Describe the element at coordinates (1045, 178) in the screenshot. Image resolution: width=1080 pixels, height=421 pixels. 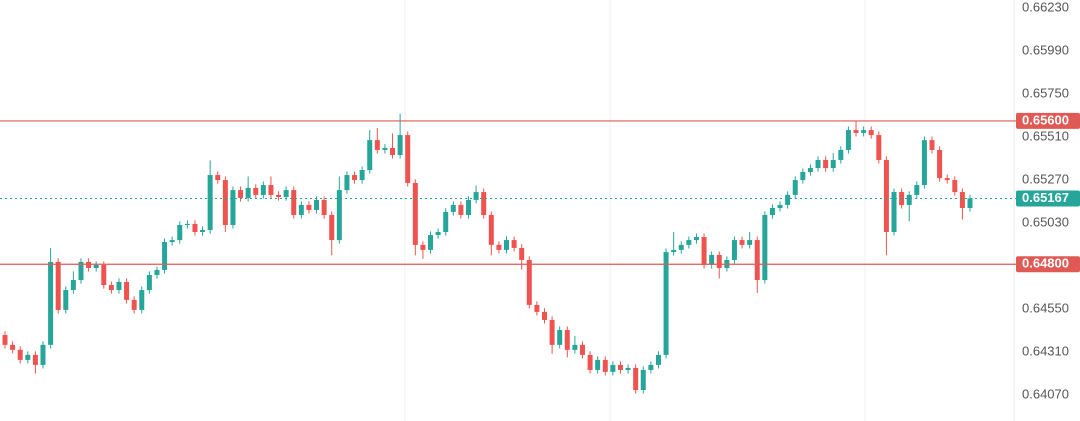
I see `y-tick-label: 0.65270` at that location.